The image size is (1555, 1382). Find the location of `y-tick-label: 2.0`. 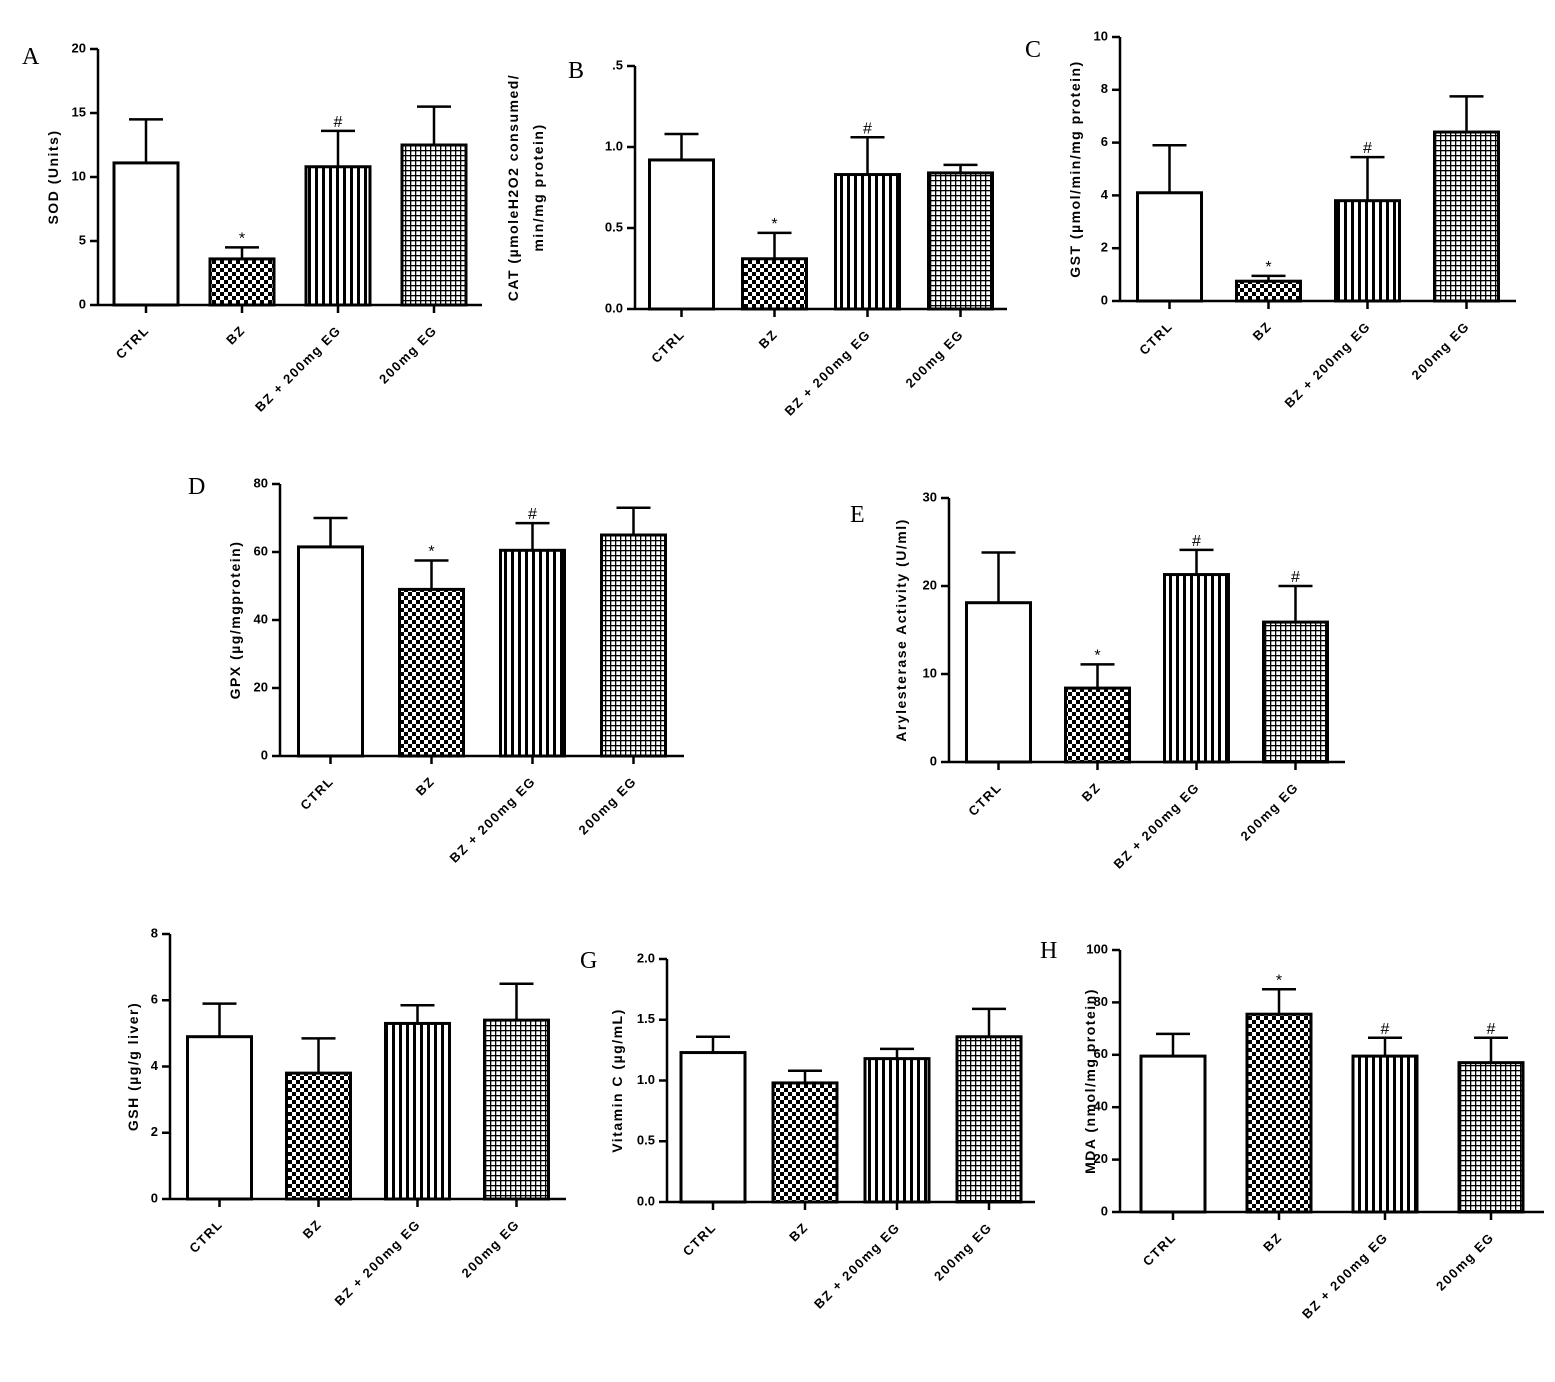

y-tick-label: 2.0 is located at coordinates (646, 957).